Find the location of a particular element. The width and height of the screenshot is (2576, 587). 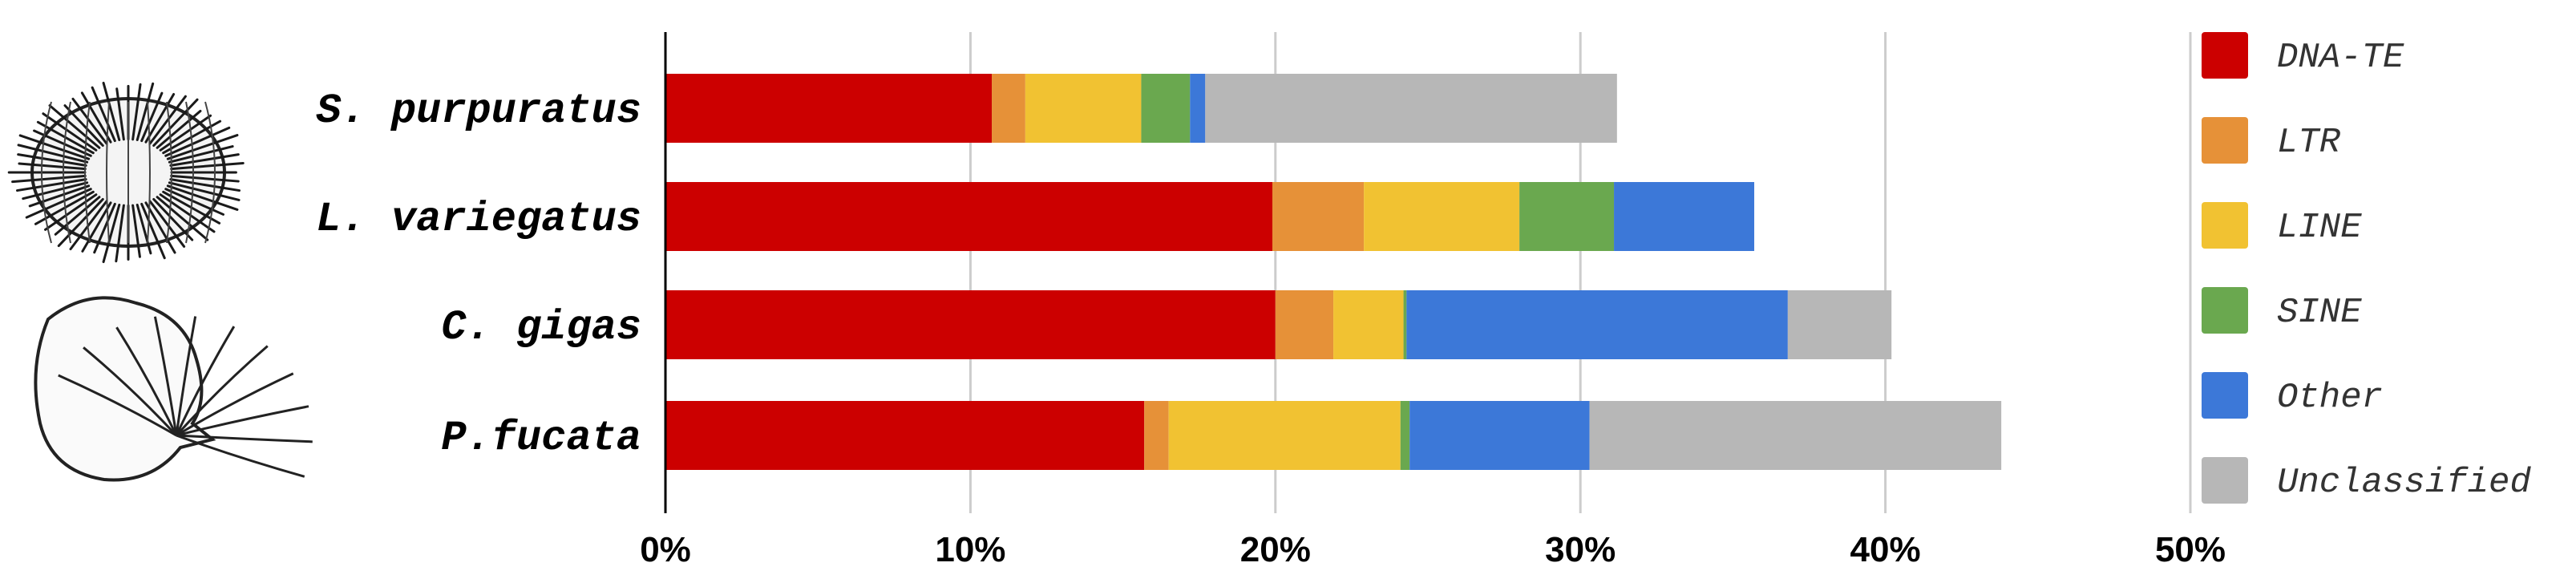

x-tick-label: 50% is located at coordinates (2190, 549).